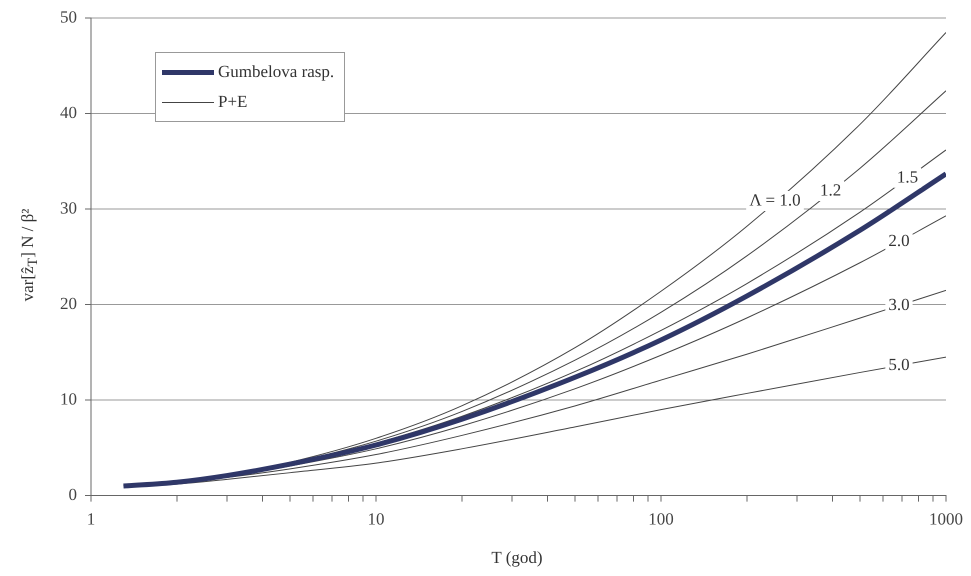 The width and height of the screenshot is (971, 576). What do you see at coordinates (233, 102) in the screenshot?
I see `legend-label: P+E` at bounding box center [233, 102].